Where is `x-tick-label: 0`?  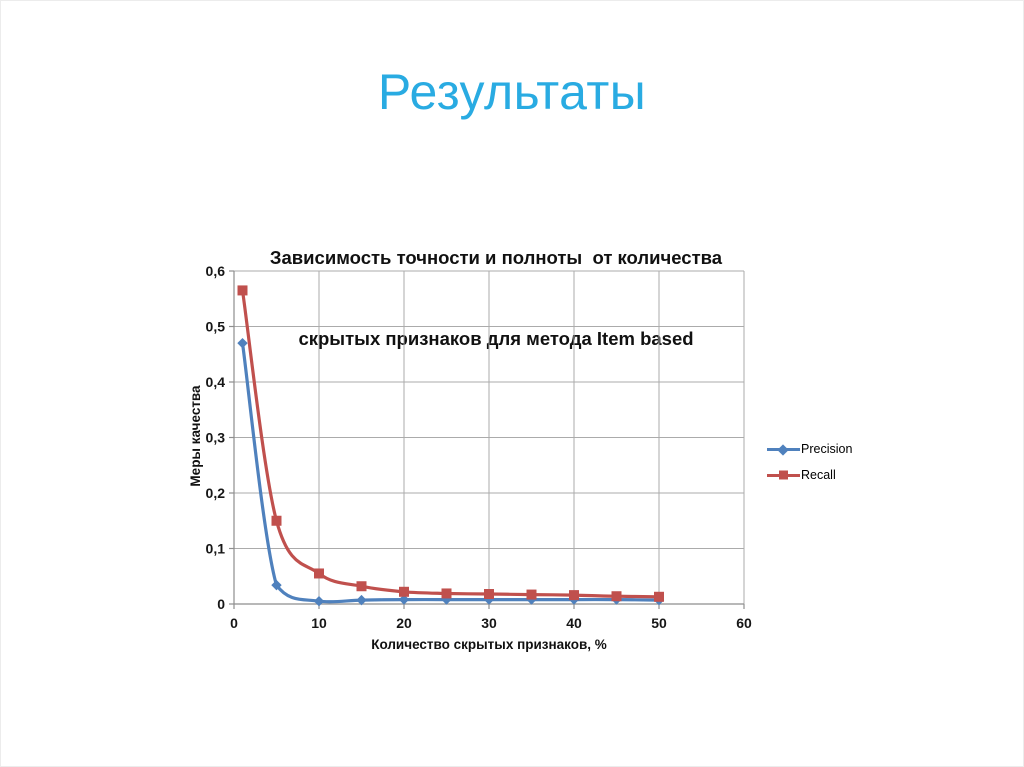 x-tick-label: 0 is located at coordinates (234, 623).